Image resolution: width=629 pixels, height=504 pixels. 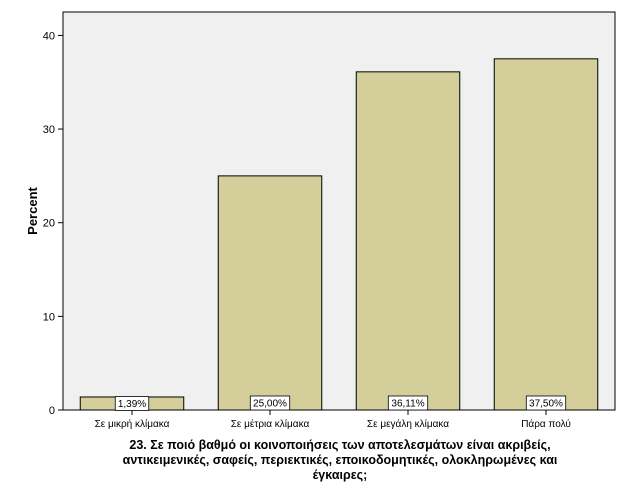 I want to click on y-axis: 0 10 20 30 40, so click(x=53, y=223).